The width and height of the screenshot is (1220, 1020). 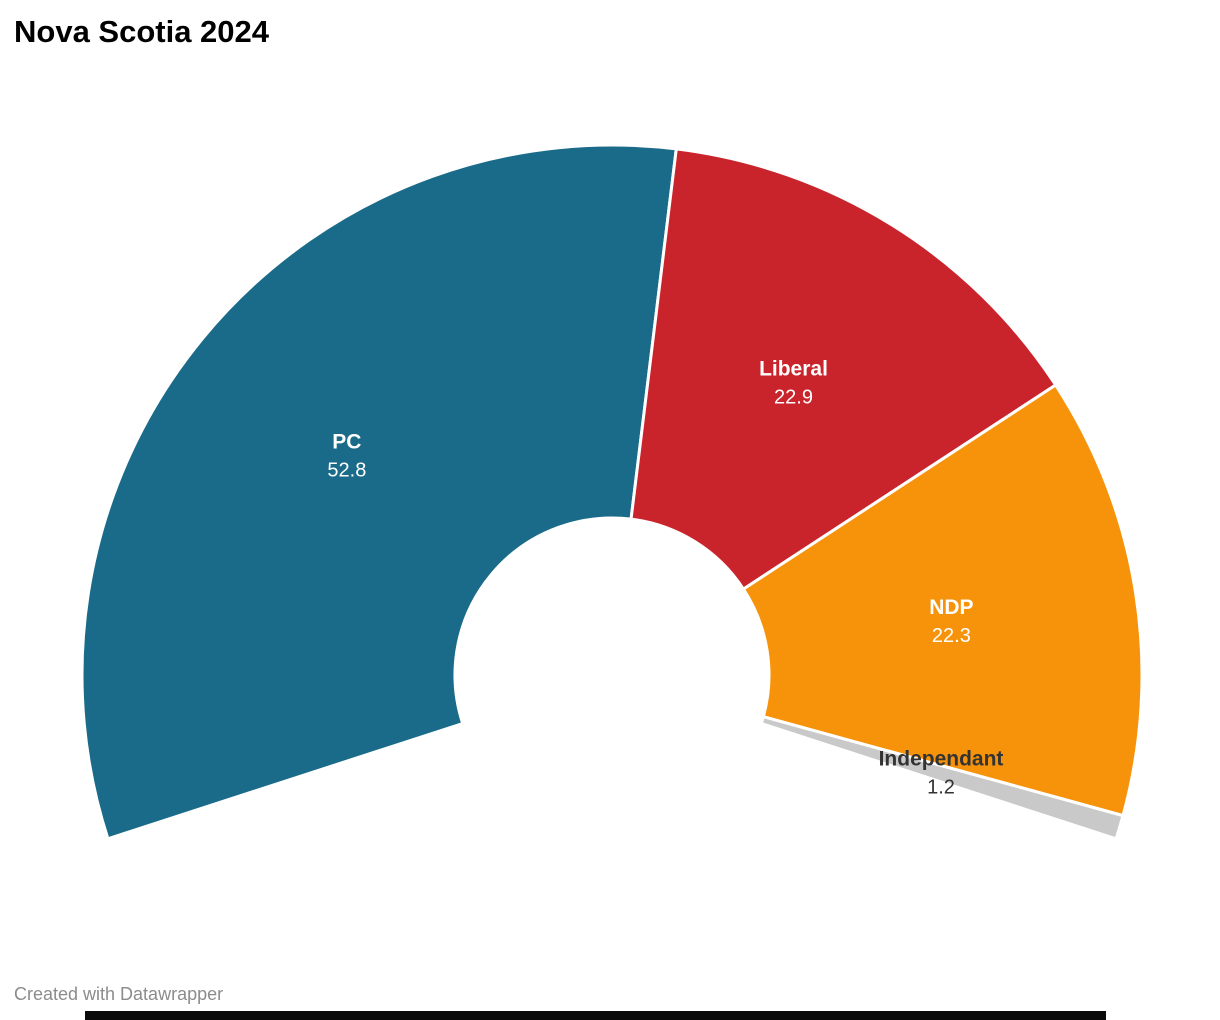 What do you see at coordinates (119, 994) in the screenshot?
I see `datawrapper-credit: Created with Datawrapper` at bounding box center [119, 994].